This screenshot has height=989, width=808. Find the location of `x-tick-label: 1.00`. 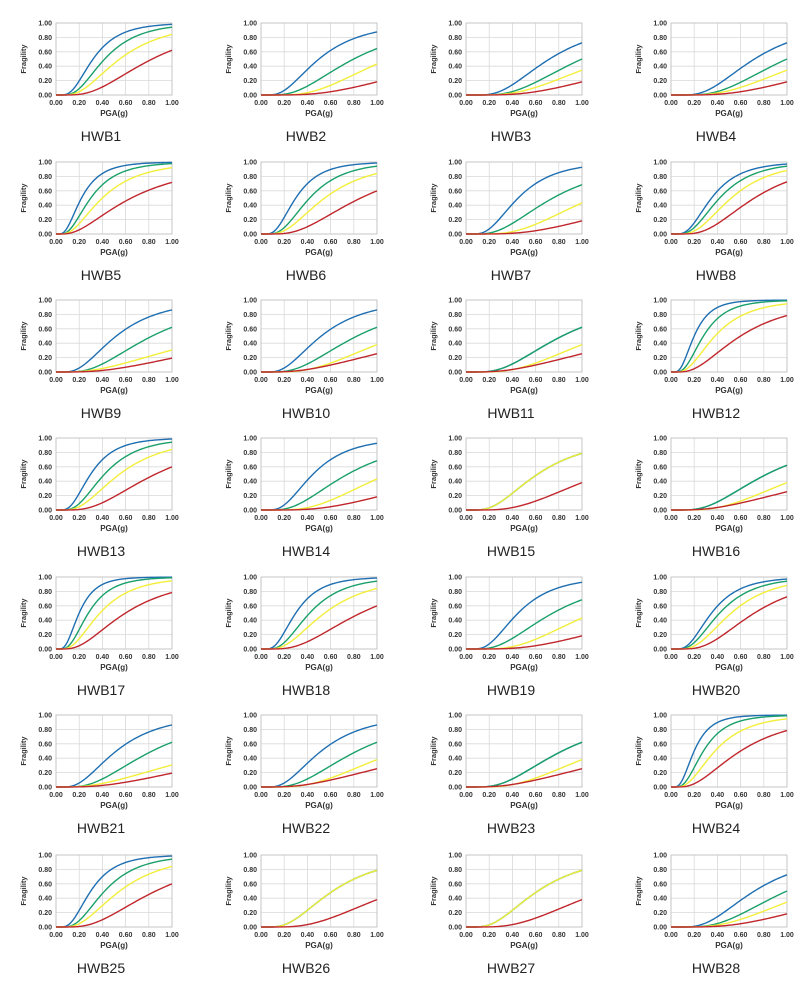

x-tick-label: 1.00 is located at coordinates (377, 242).